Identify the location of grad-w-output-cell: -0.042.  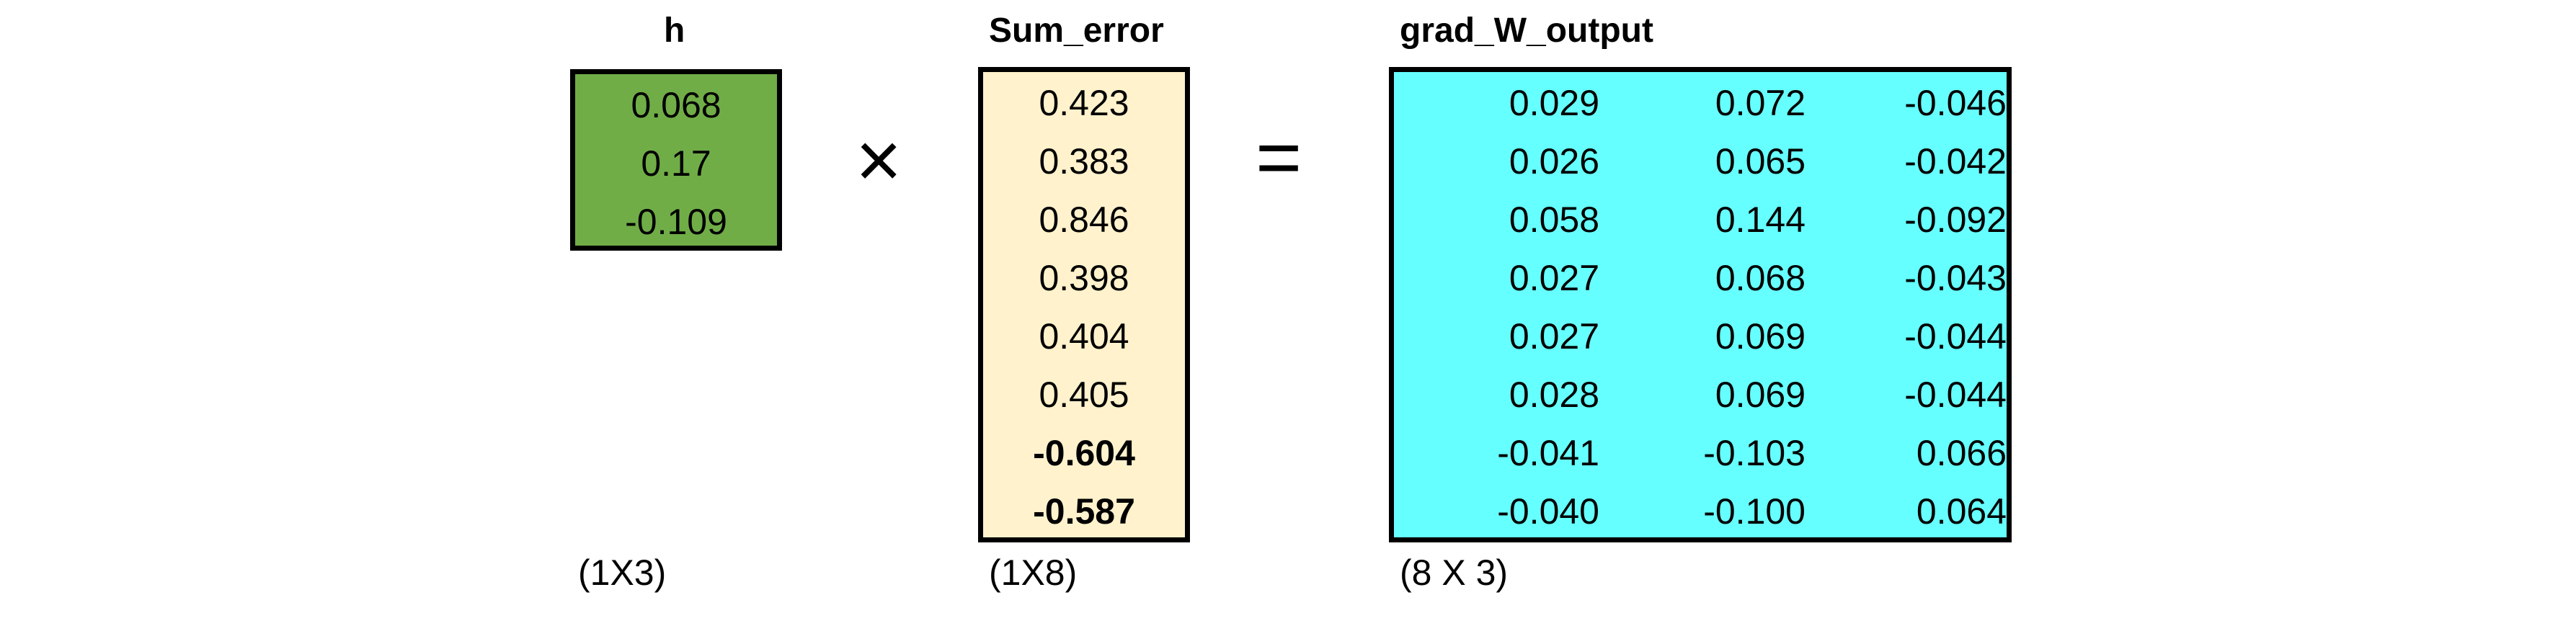
(1955, 162).